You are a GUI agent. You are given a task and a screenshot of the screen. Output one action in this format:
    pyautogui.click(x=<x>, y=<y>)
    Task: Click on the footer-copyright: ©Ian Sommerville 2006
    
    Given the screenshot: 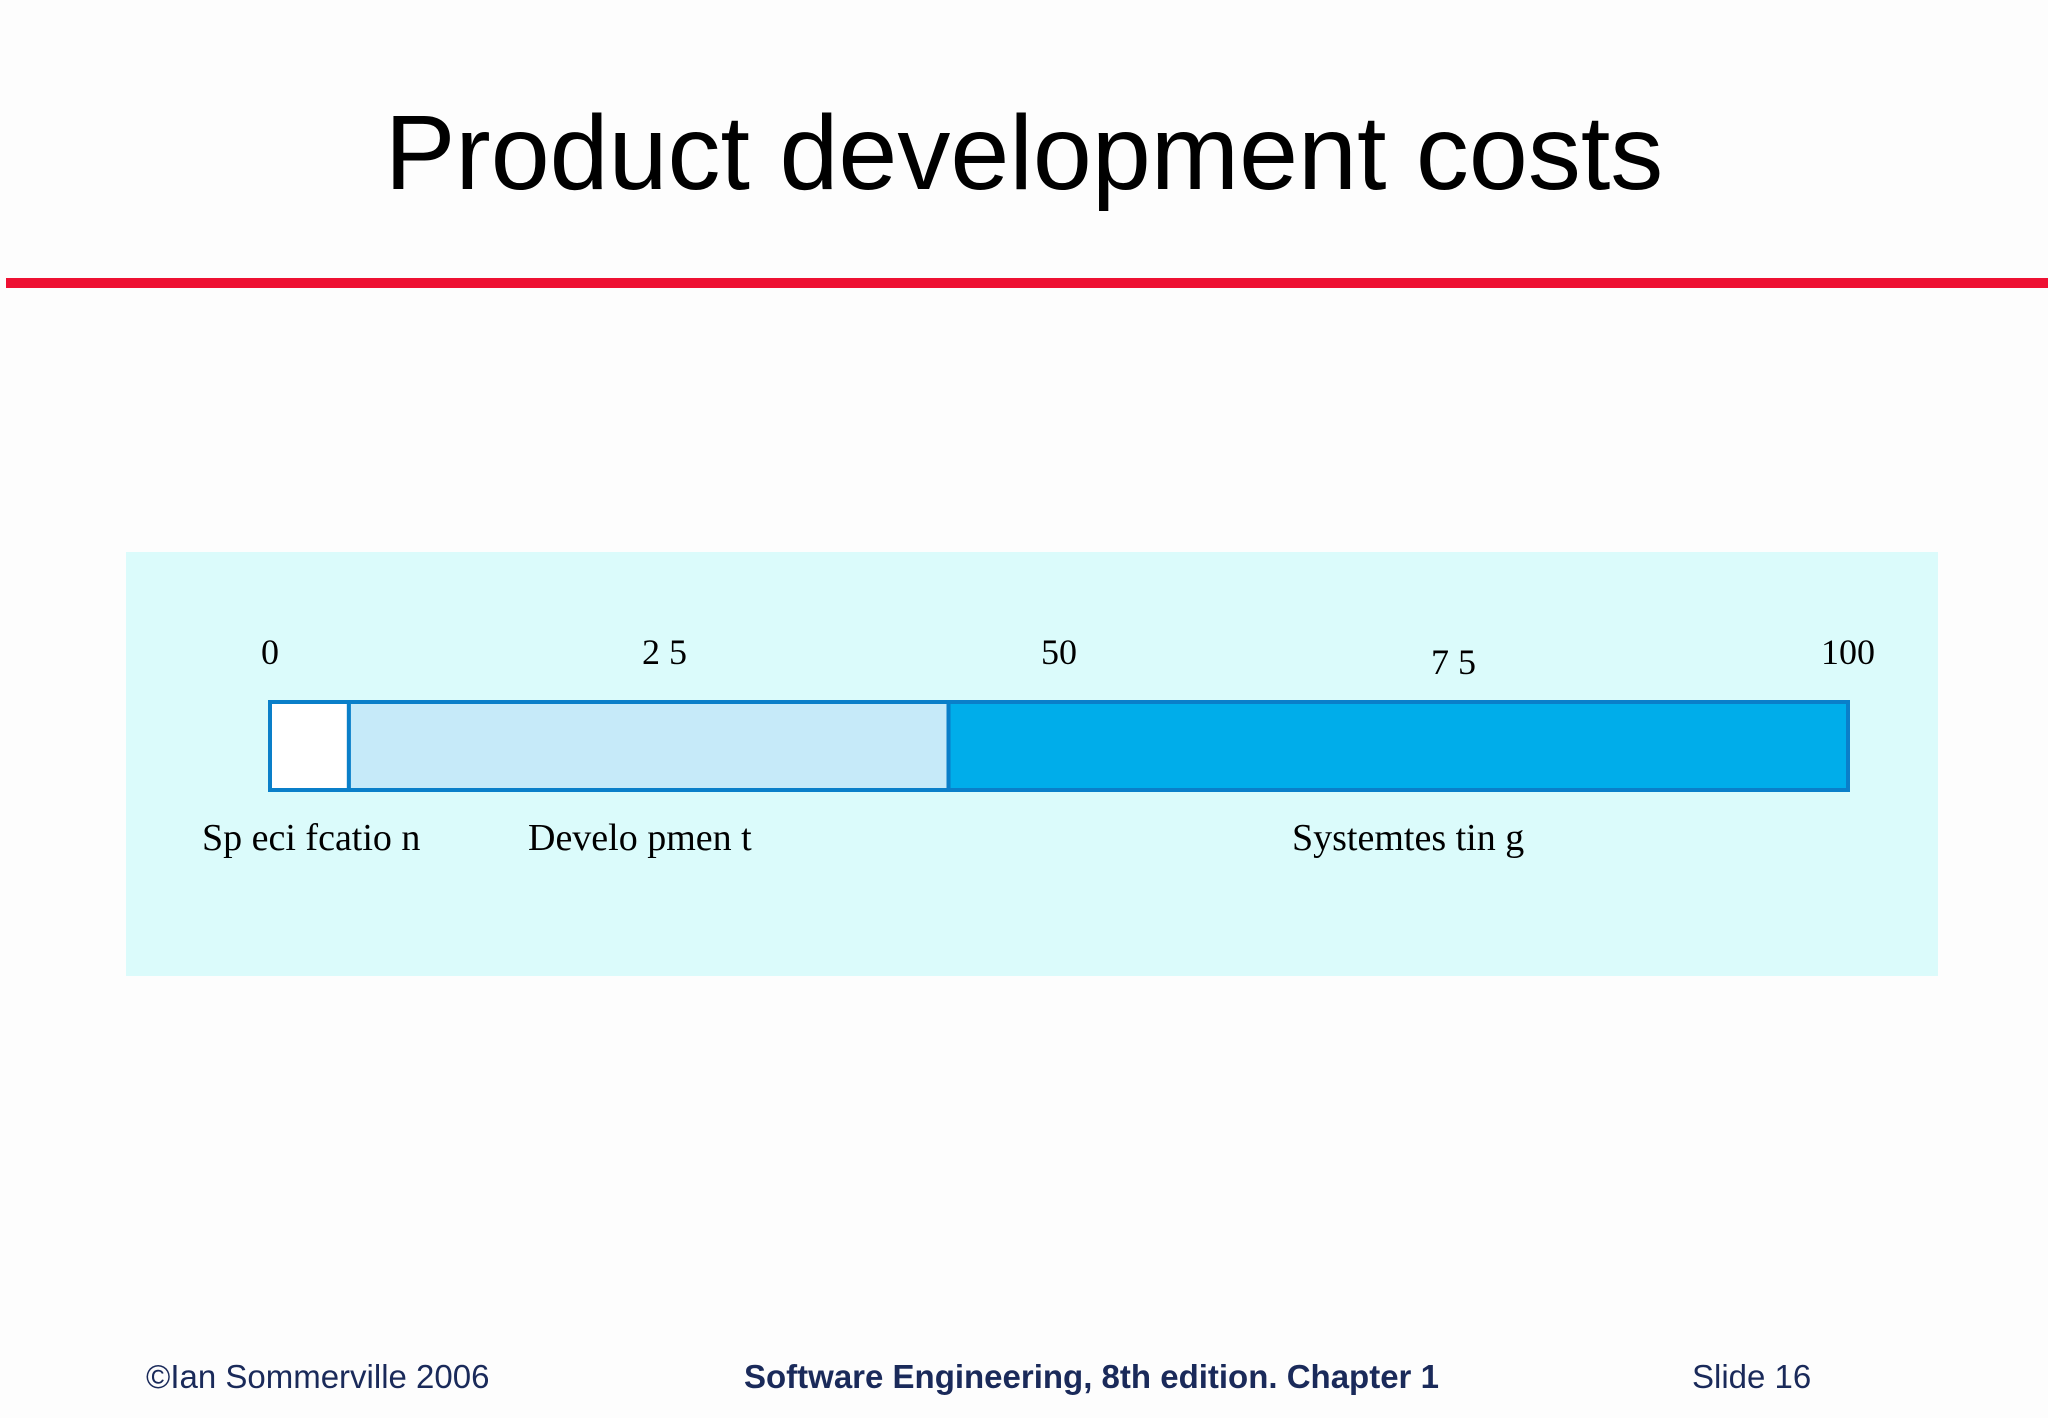 What is the action you would take?
    pyautogui.click(x=318, y=1376)
    